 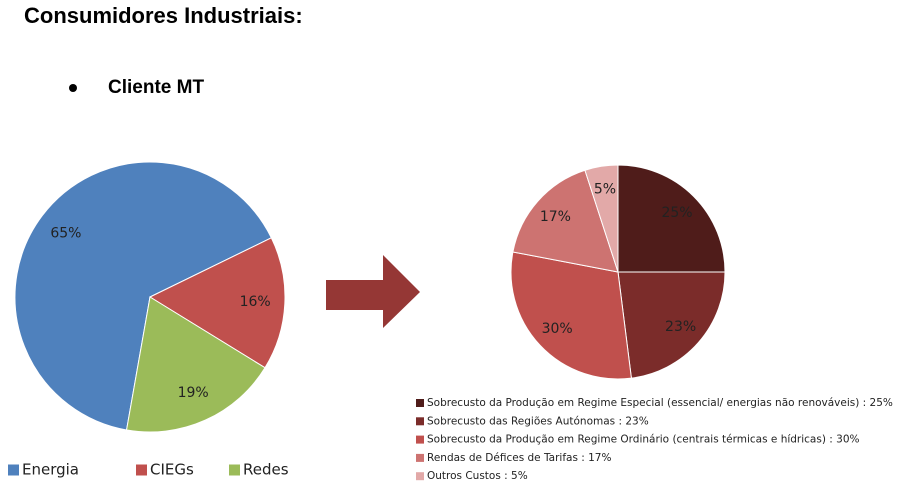 What do you see at coordinates (65, 234) in the screenshot?
I see `slice-label: 65%` at bounding box center [65, 234].